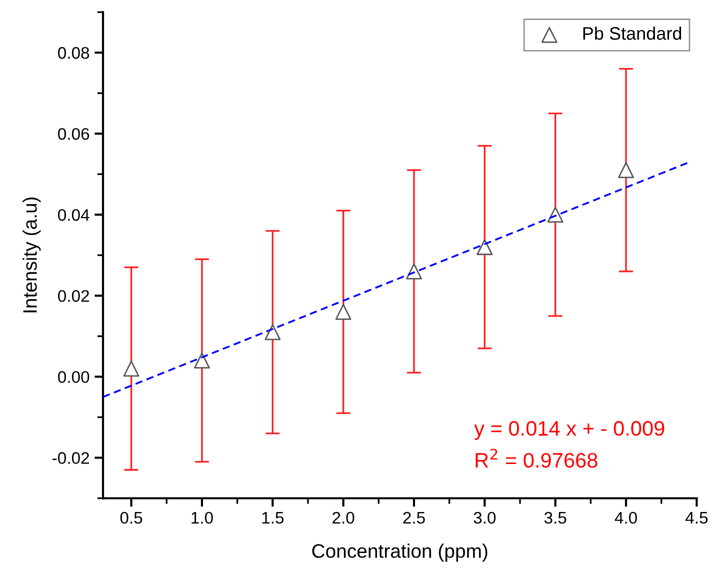  What do you see at coordinates (70, 458) in the screenshot?
I see `y-tick-label: -0.02` at bounding box center [70, 458].